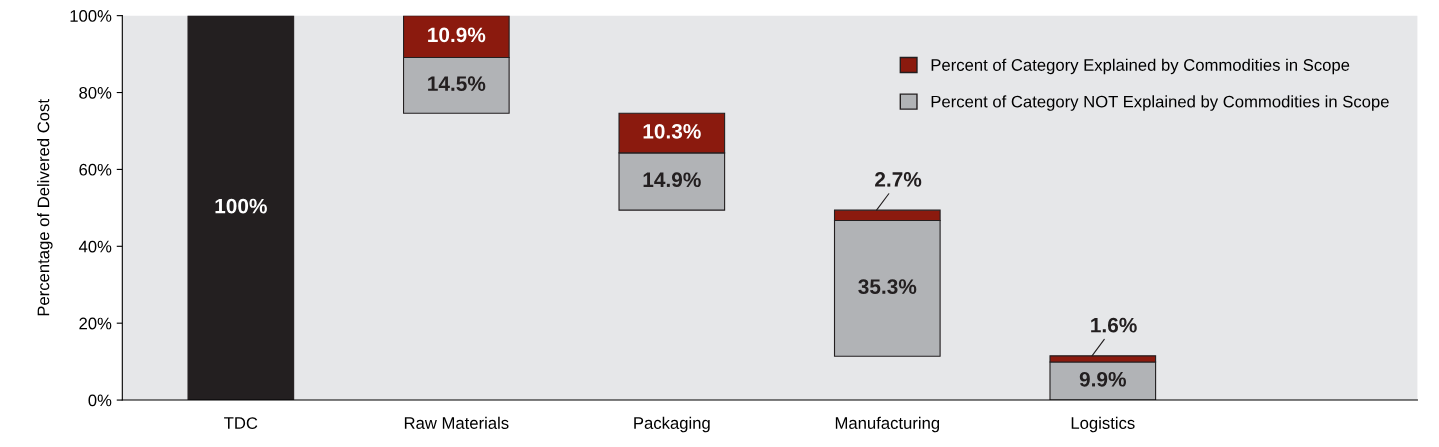 This screenshot has height=447, width=1439. I want to click on x-tick-label: TDC, so click(241, 423).